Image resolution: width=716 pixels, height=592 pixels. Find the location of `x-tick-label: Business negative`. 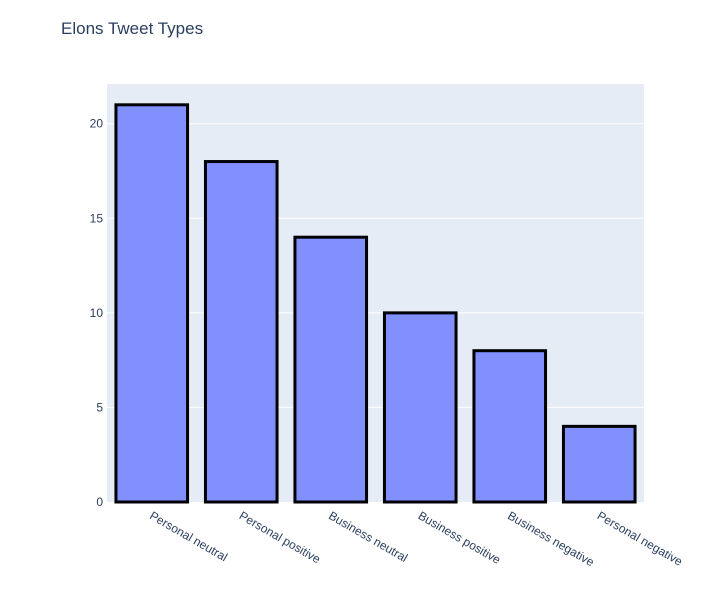

x-tick-label: Business negative is located at coordinates (551, 538).